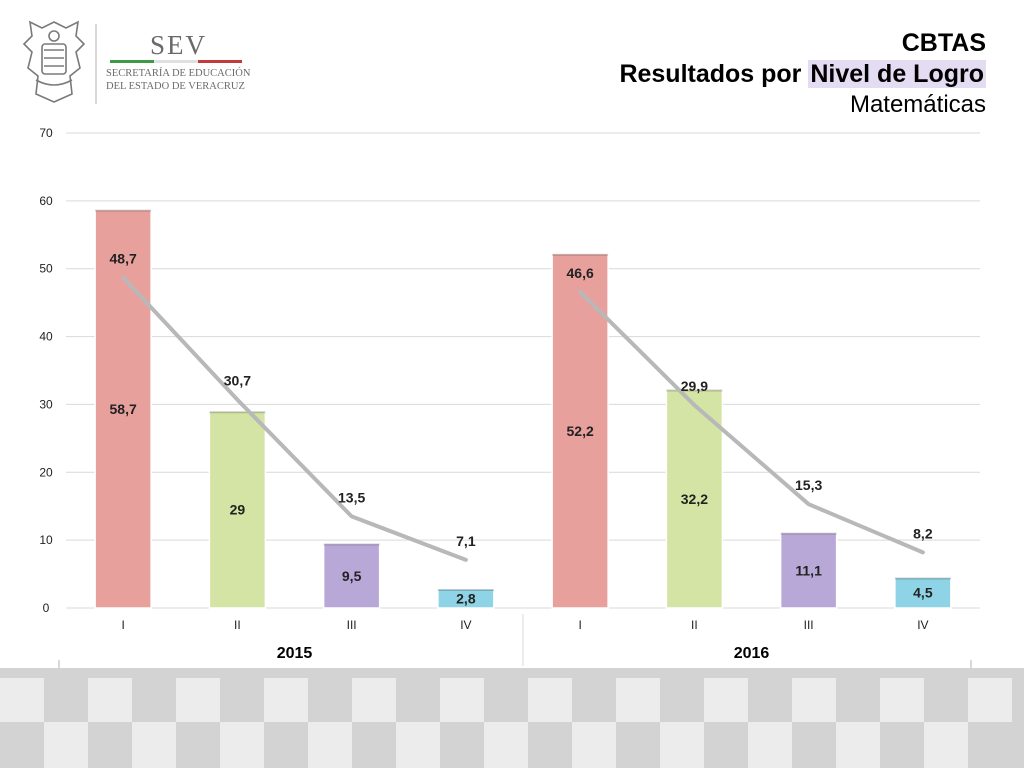 The image size is (1024, 768). Describe the element at coordinates (46, 337) in the screenshot. I see `y-tick-label: 40` at that location.